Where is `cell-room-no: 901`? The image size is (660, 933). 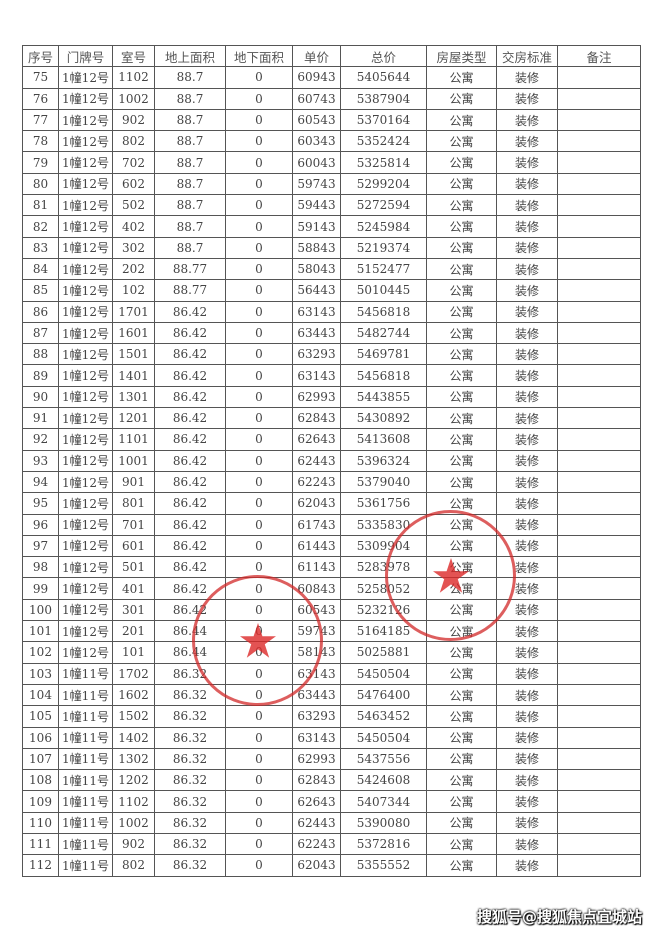
cell-room-no: 901 is located at coordinates (133, 482).